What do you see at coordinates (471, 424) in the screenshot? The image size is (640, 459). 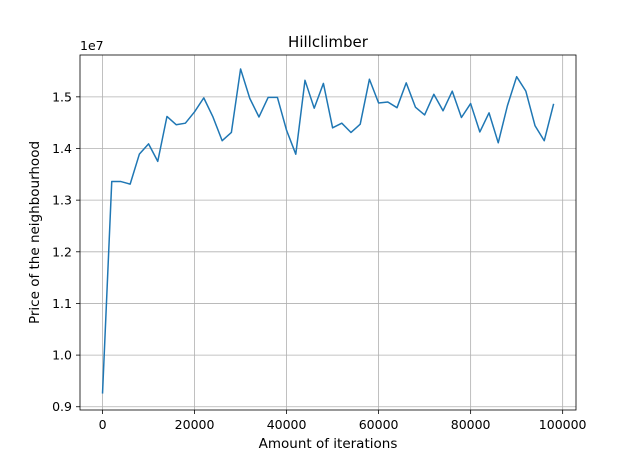 I see `x-tick-label: 80000` at bounding box center [471, 424].